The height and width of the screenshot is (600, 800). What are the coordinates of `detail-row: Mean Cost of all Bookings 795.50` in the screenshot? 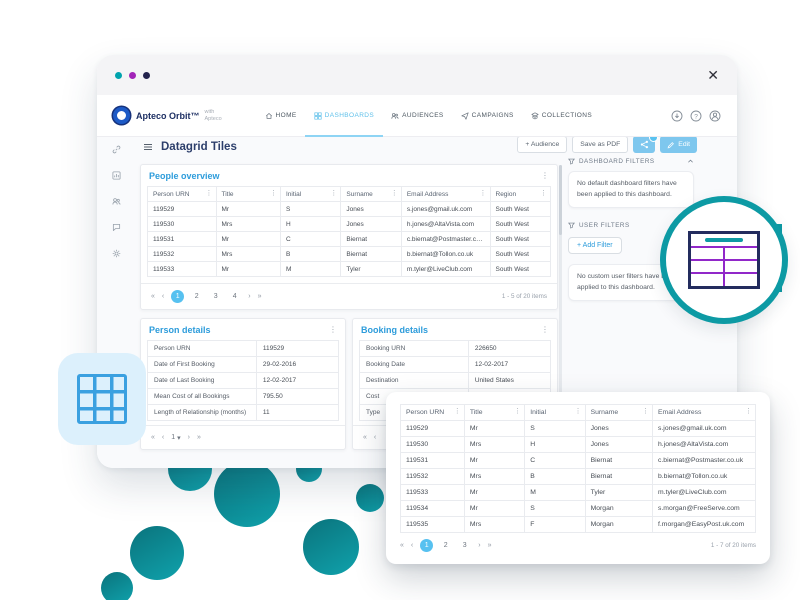 It's located at (243, 396).